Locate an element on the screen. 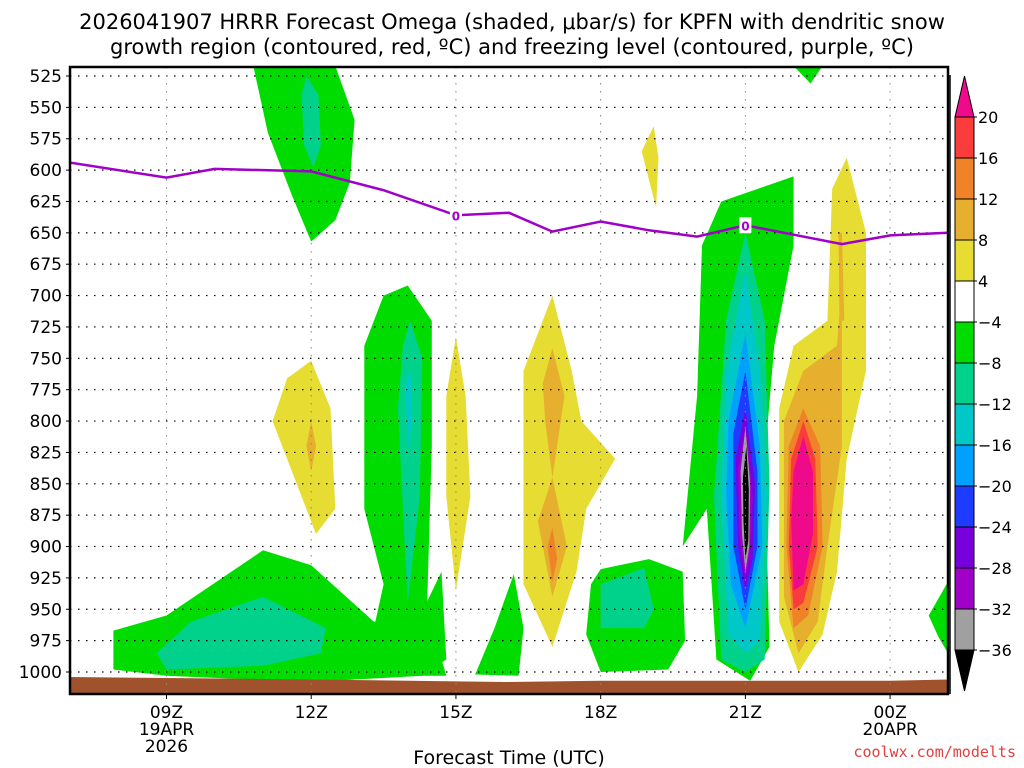 Image resolution: width=1024 pixels, height=768 pixels. y-tick-label: 725 is located at coordinates (46, 328).